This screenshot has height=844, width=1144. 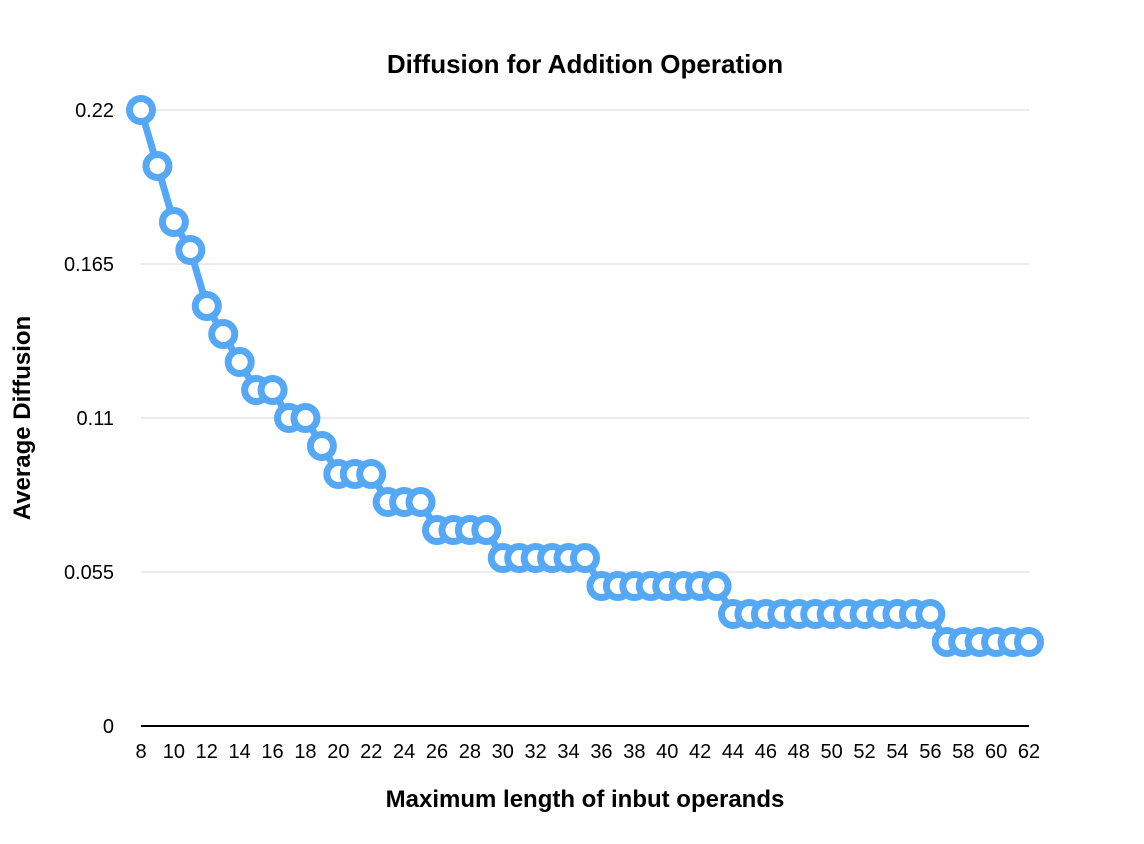 I want to click on x-tick-label: 38, so click(x=634, y=752).